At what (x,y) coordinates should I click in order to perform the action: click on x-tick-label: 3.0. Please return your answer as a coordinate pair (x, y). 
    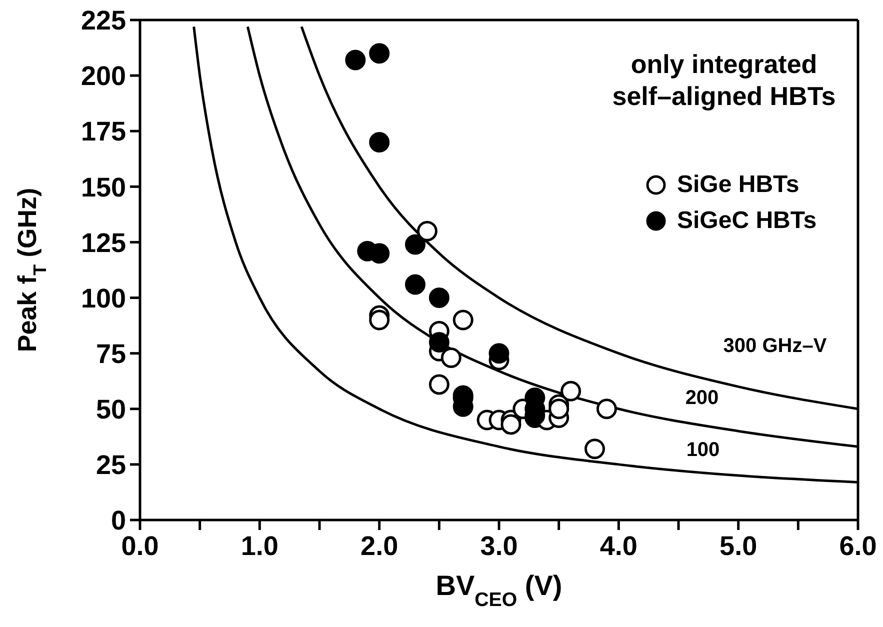
    Looking at the image, I should click on (499, 546).